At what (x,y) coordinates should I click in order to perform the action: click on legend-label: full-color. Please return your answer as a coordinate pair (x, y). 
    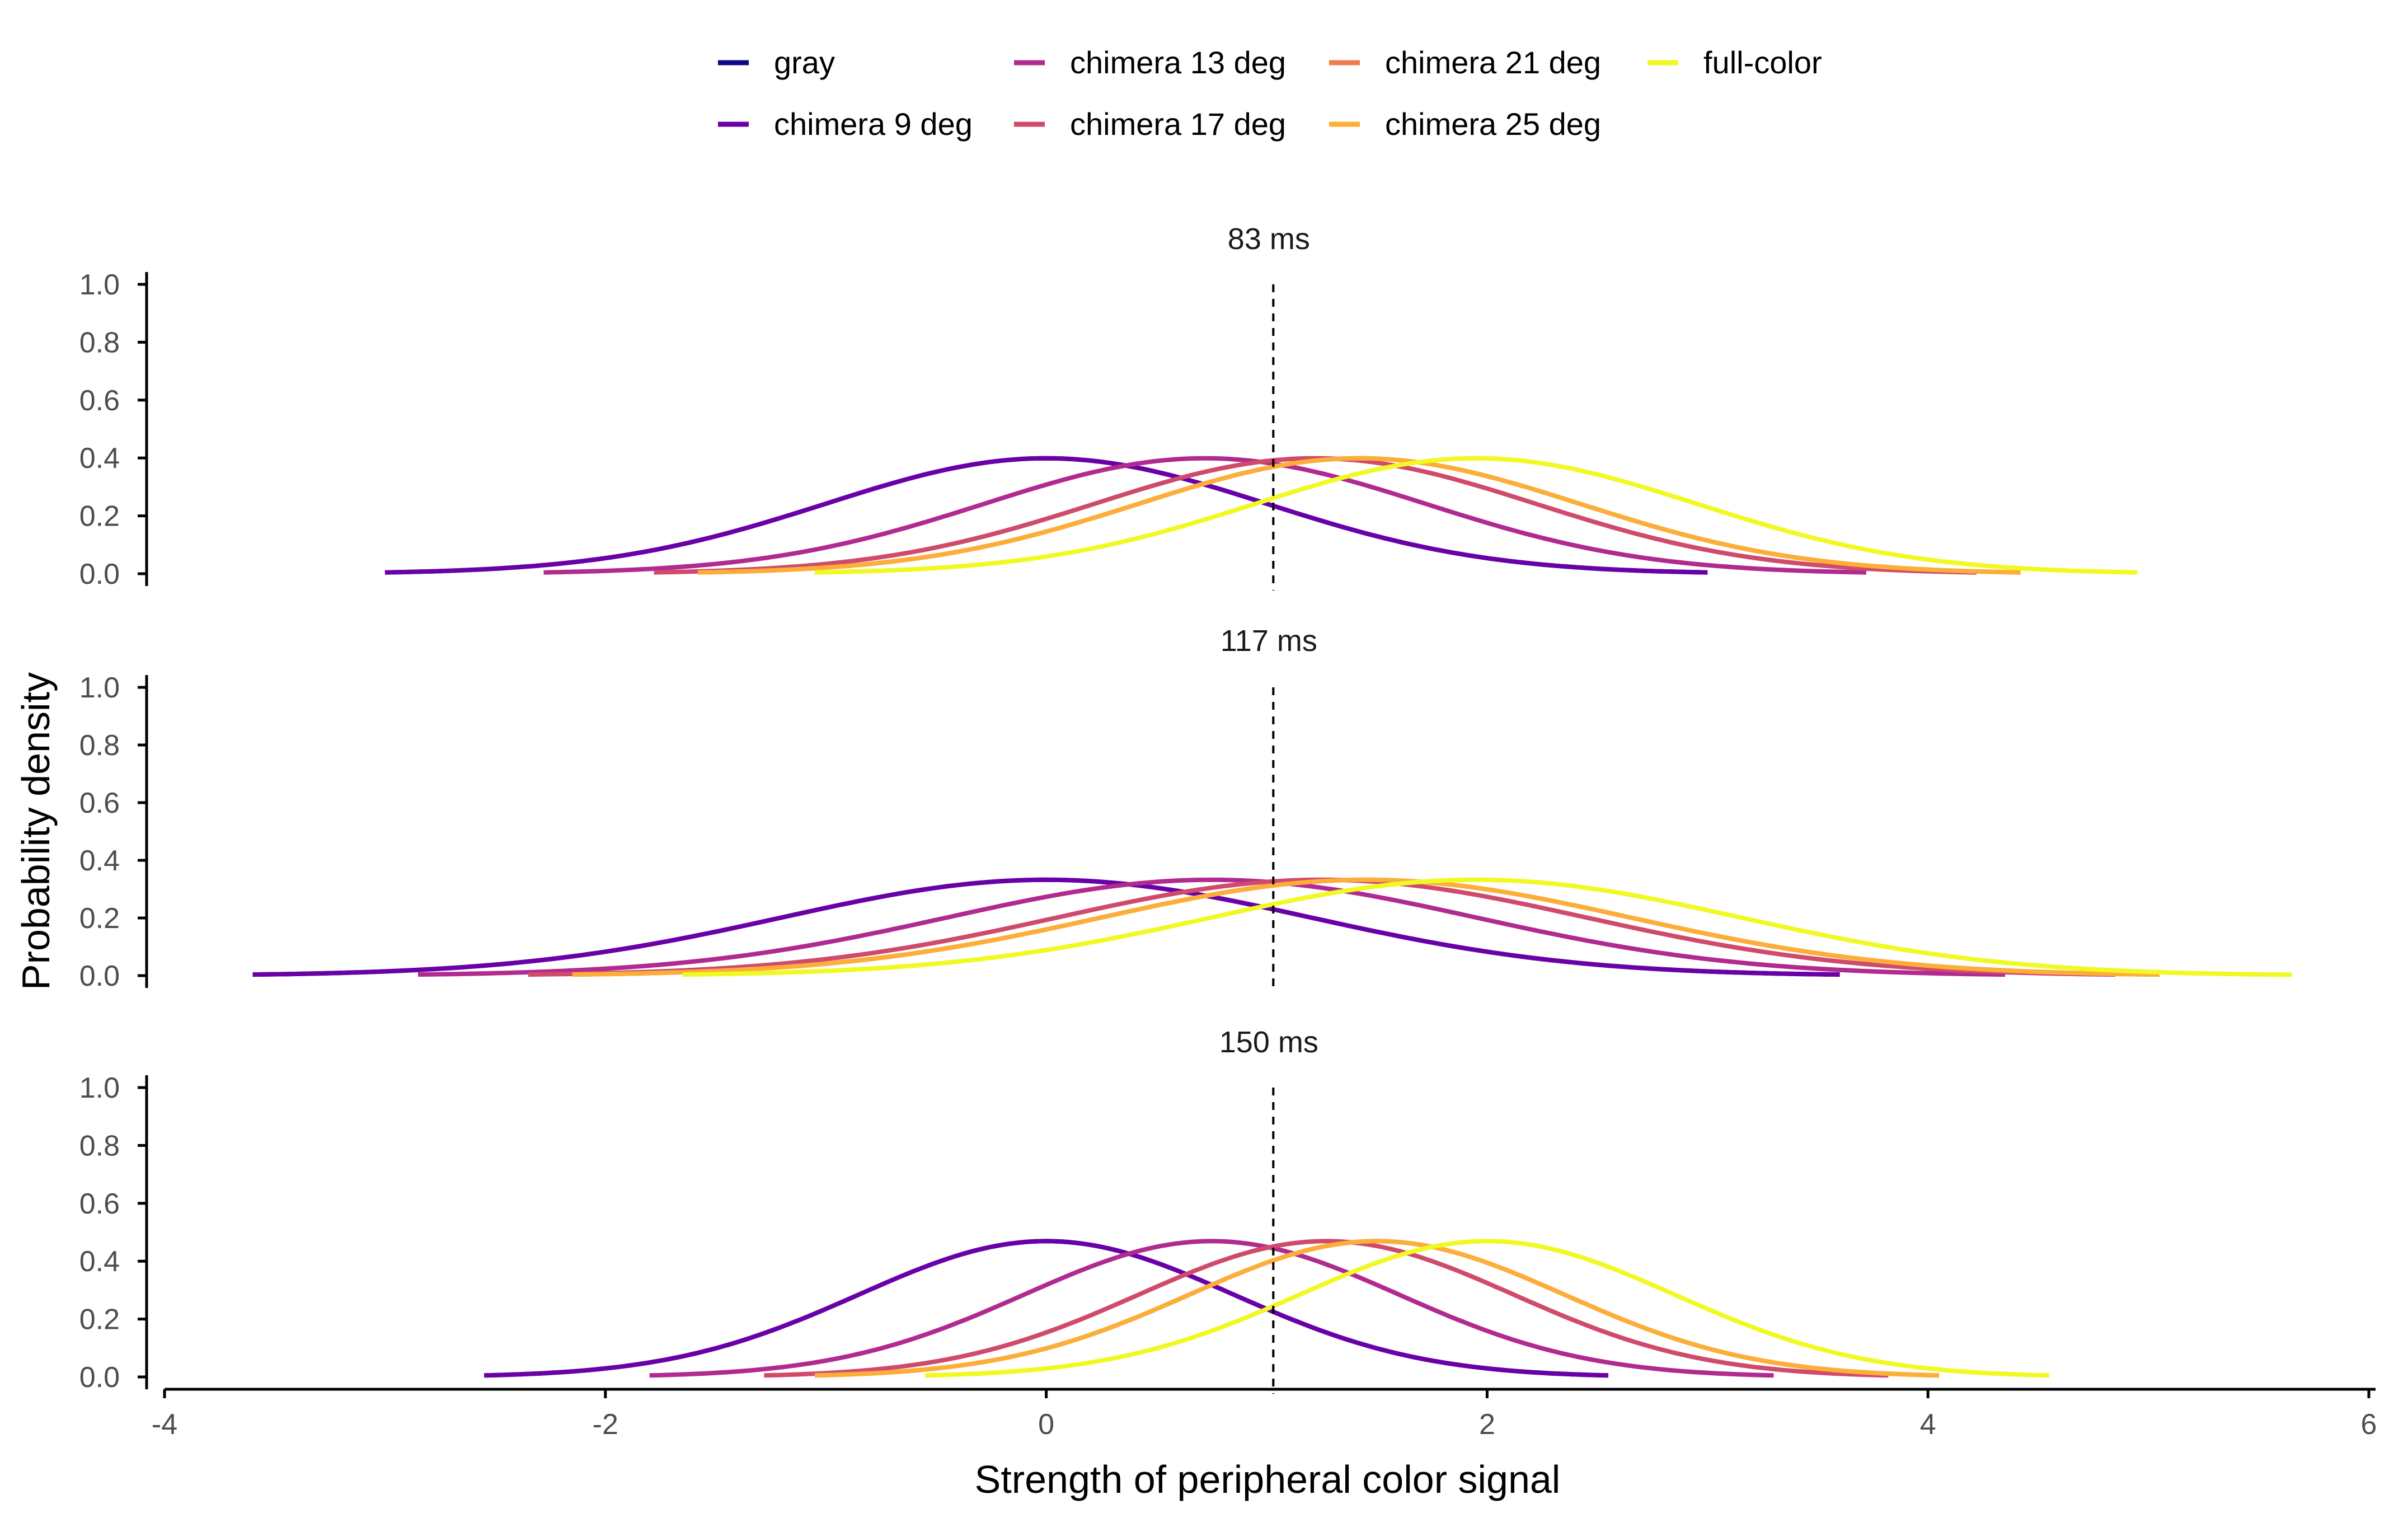
    Looking at the image, I should click on (1762, 62).